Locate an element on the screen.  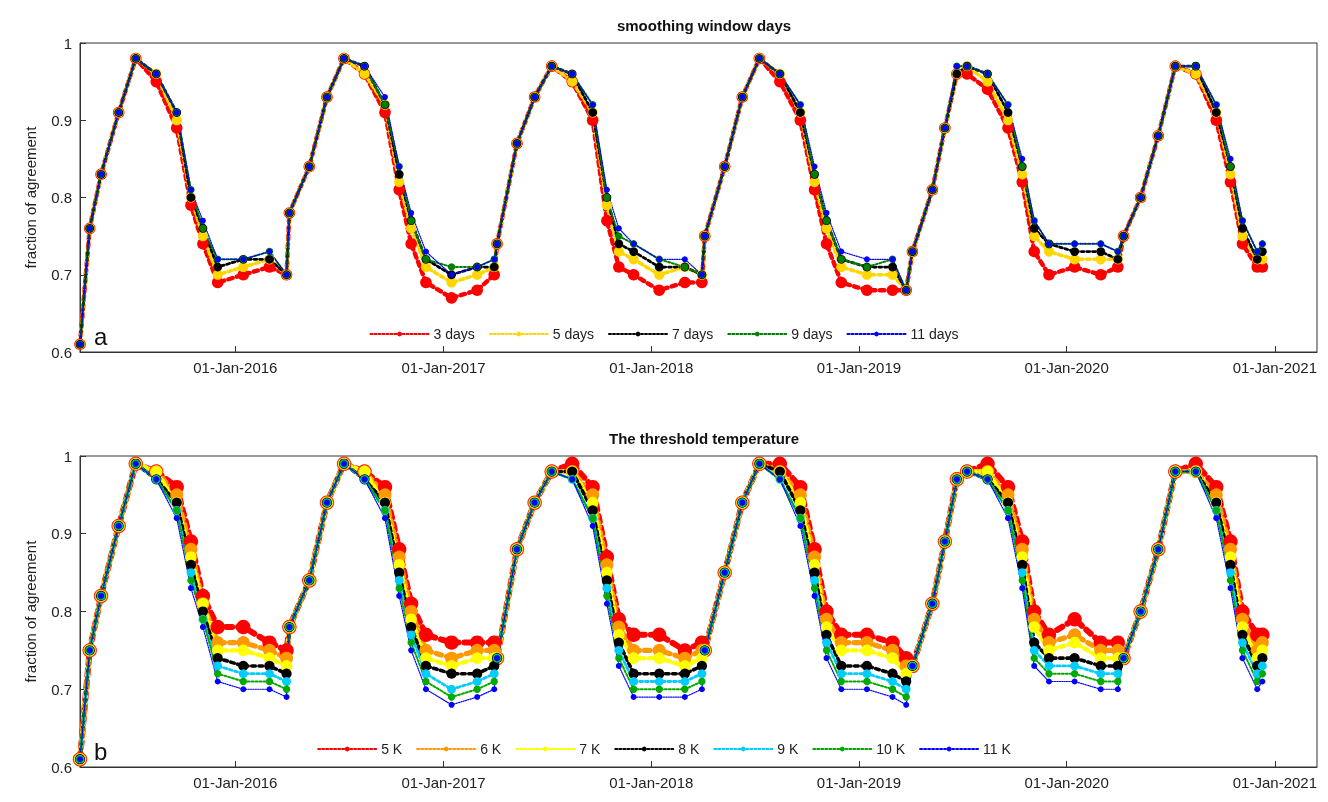
legend-label: 3 days is located at coordinates (454, 334).